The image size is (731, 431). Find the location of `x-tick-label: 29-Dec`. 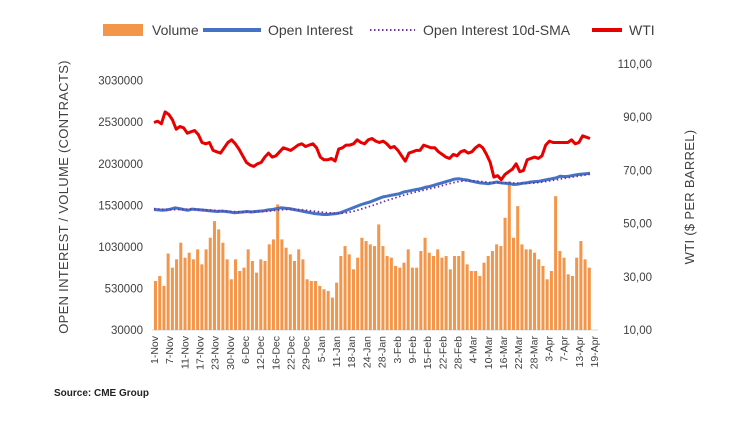

x-tick-label: 29-Dec is located at coordinates (307, 353).